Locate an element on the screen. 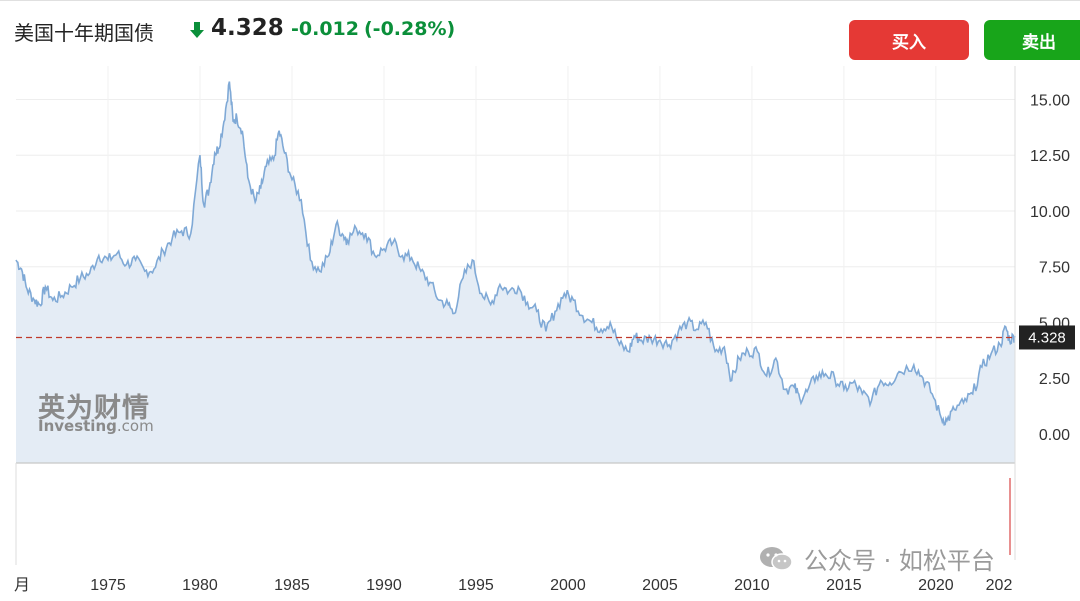 The height and width of the screenshot is (601, 1080). y-tick-label: 15.00 is located at coordinates (1050, 100).